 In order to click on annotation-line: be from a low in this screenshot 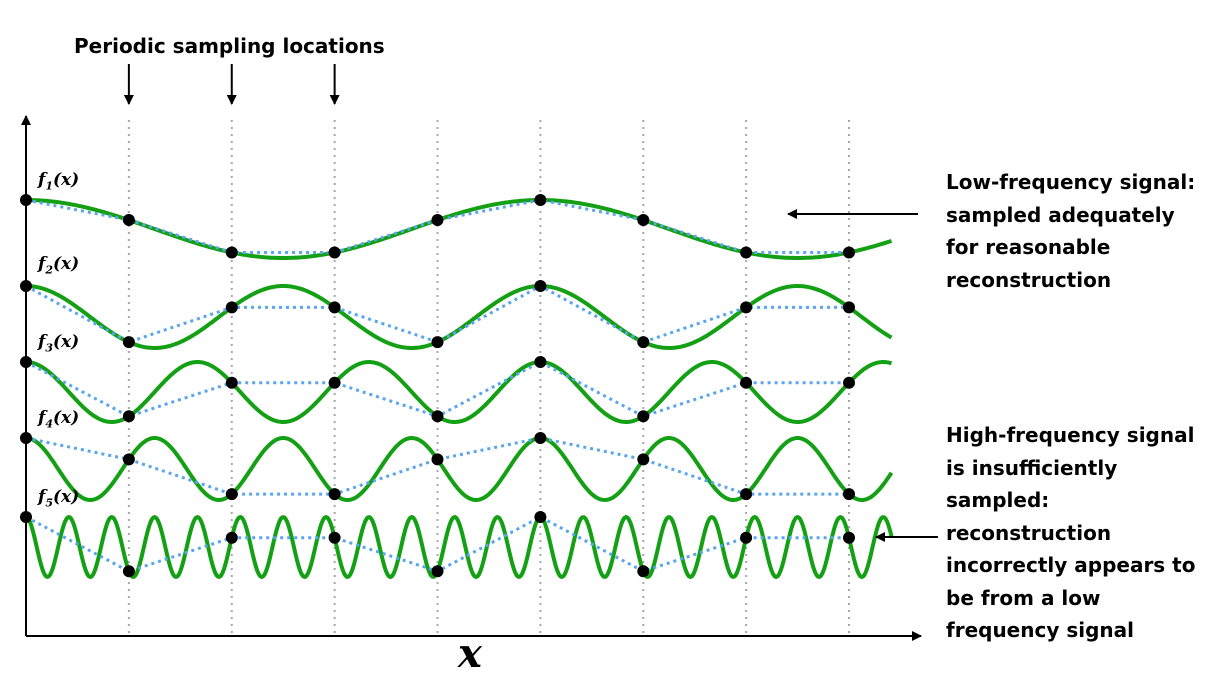, I will do `click(1023, 597)`.